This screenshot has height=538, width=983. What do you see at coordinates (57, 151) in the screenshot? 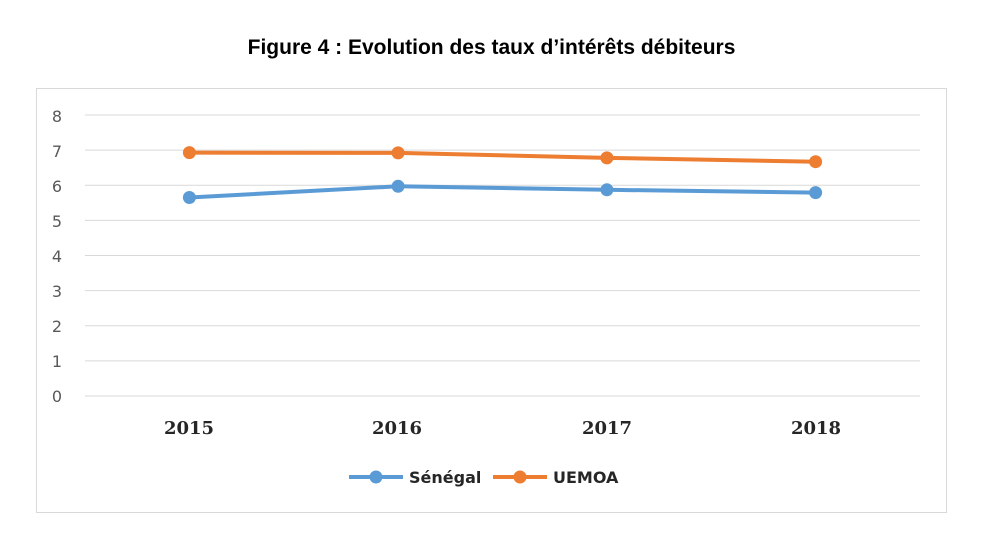
I see `y-tick-label: 7` at bounding box center [57, 151].